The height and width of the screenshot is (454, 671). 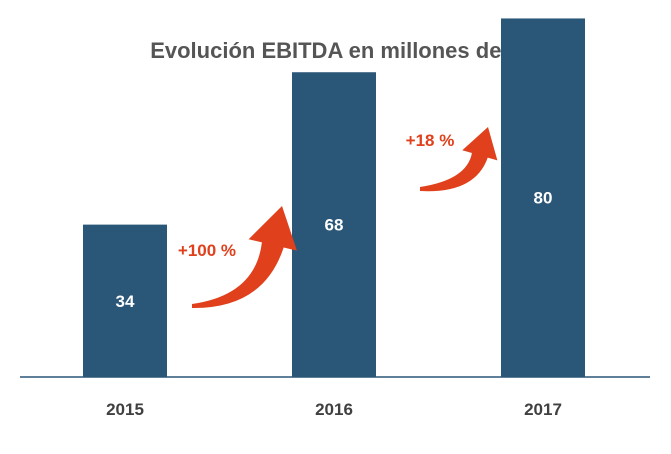 I want to click on bar-value-label: 34, so click(x=125, y=301).